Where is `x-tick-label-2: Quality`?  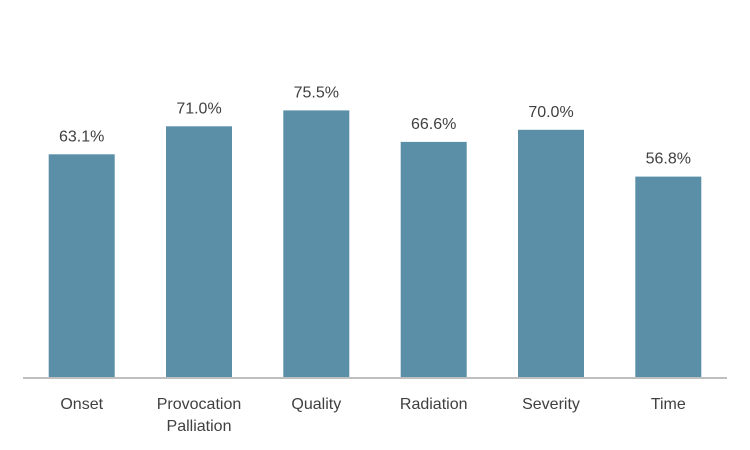 x-tick-label-2: Quality is located at coordinates (316, 404).